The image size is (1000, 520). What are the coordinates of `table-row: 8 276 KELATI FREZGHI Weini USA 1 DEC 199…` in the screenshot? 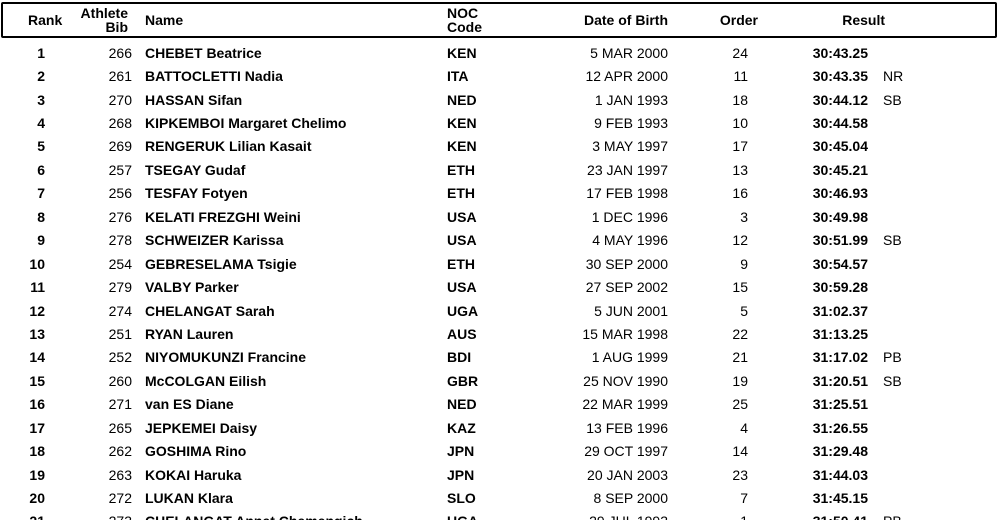 It's located at (500, 216).